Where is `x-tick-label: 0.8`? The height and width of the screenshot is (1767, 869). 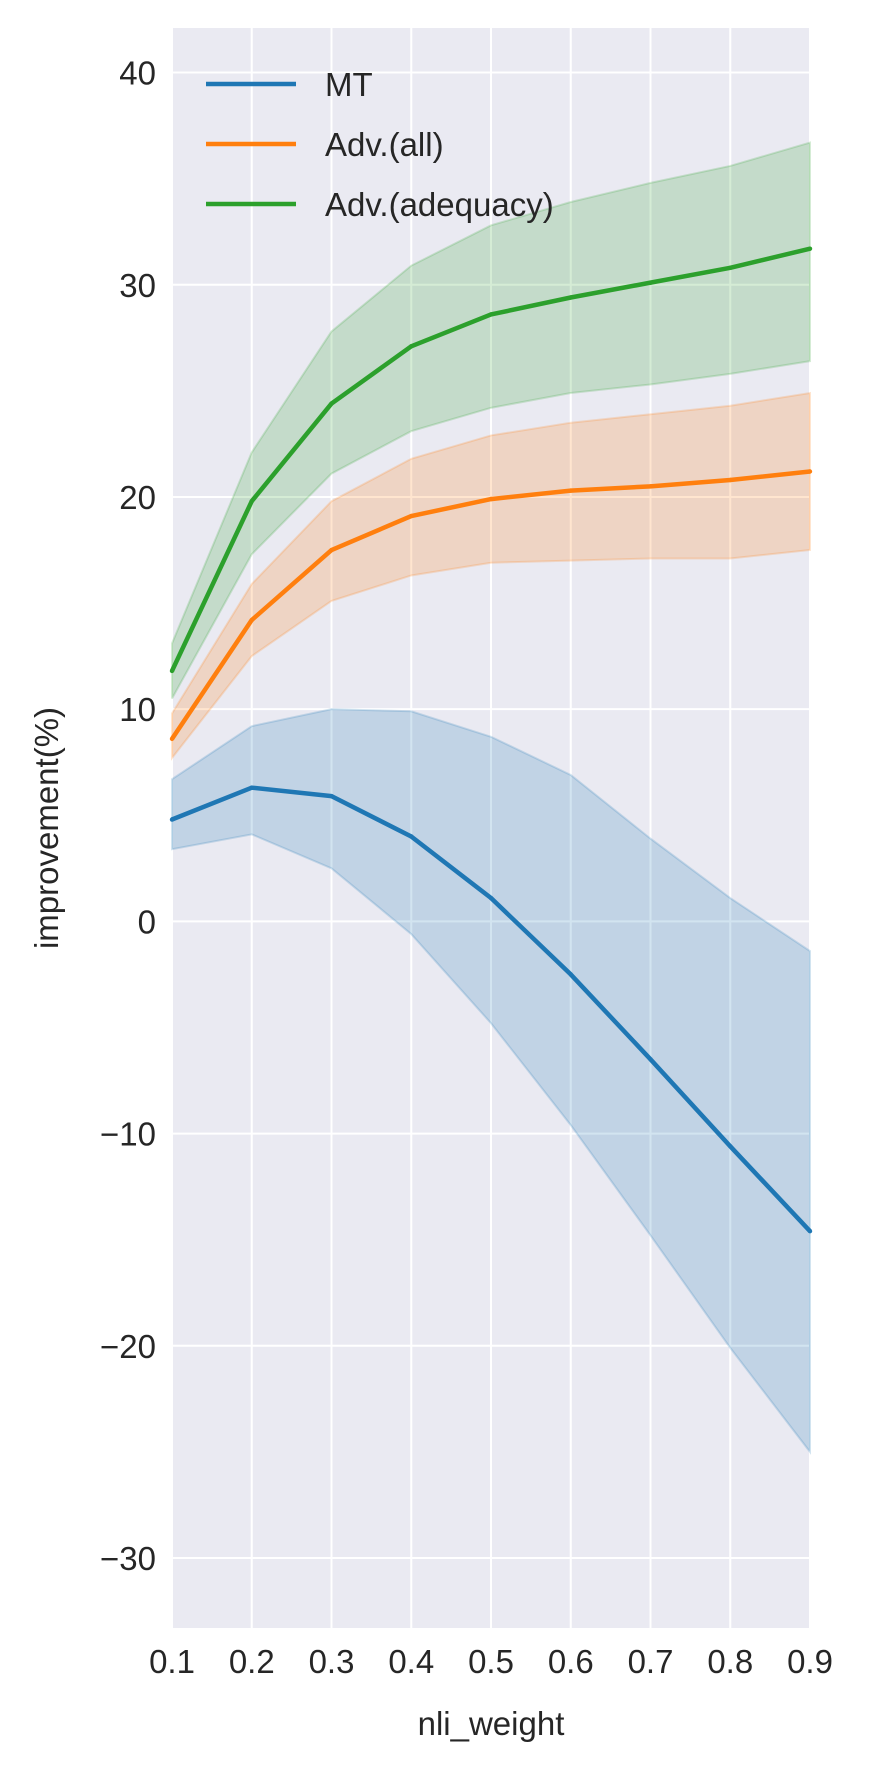
x-tick-label: 0.8 is located at coordinates (730, 1661).